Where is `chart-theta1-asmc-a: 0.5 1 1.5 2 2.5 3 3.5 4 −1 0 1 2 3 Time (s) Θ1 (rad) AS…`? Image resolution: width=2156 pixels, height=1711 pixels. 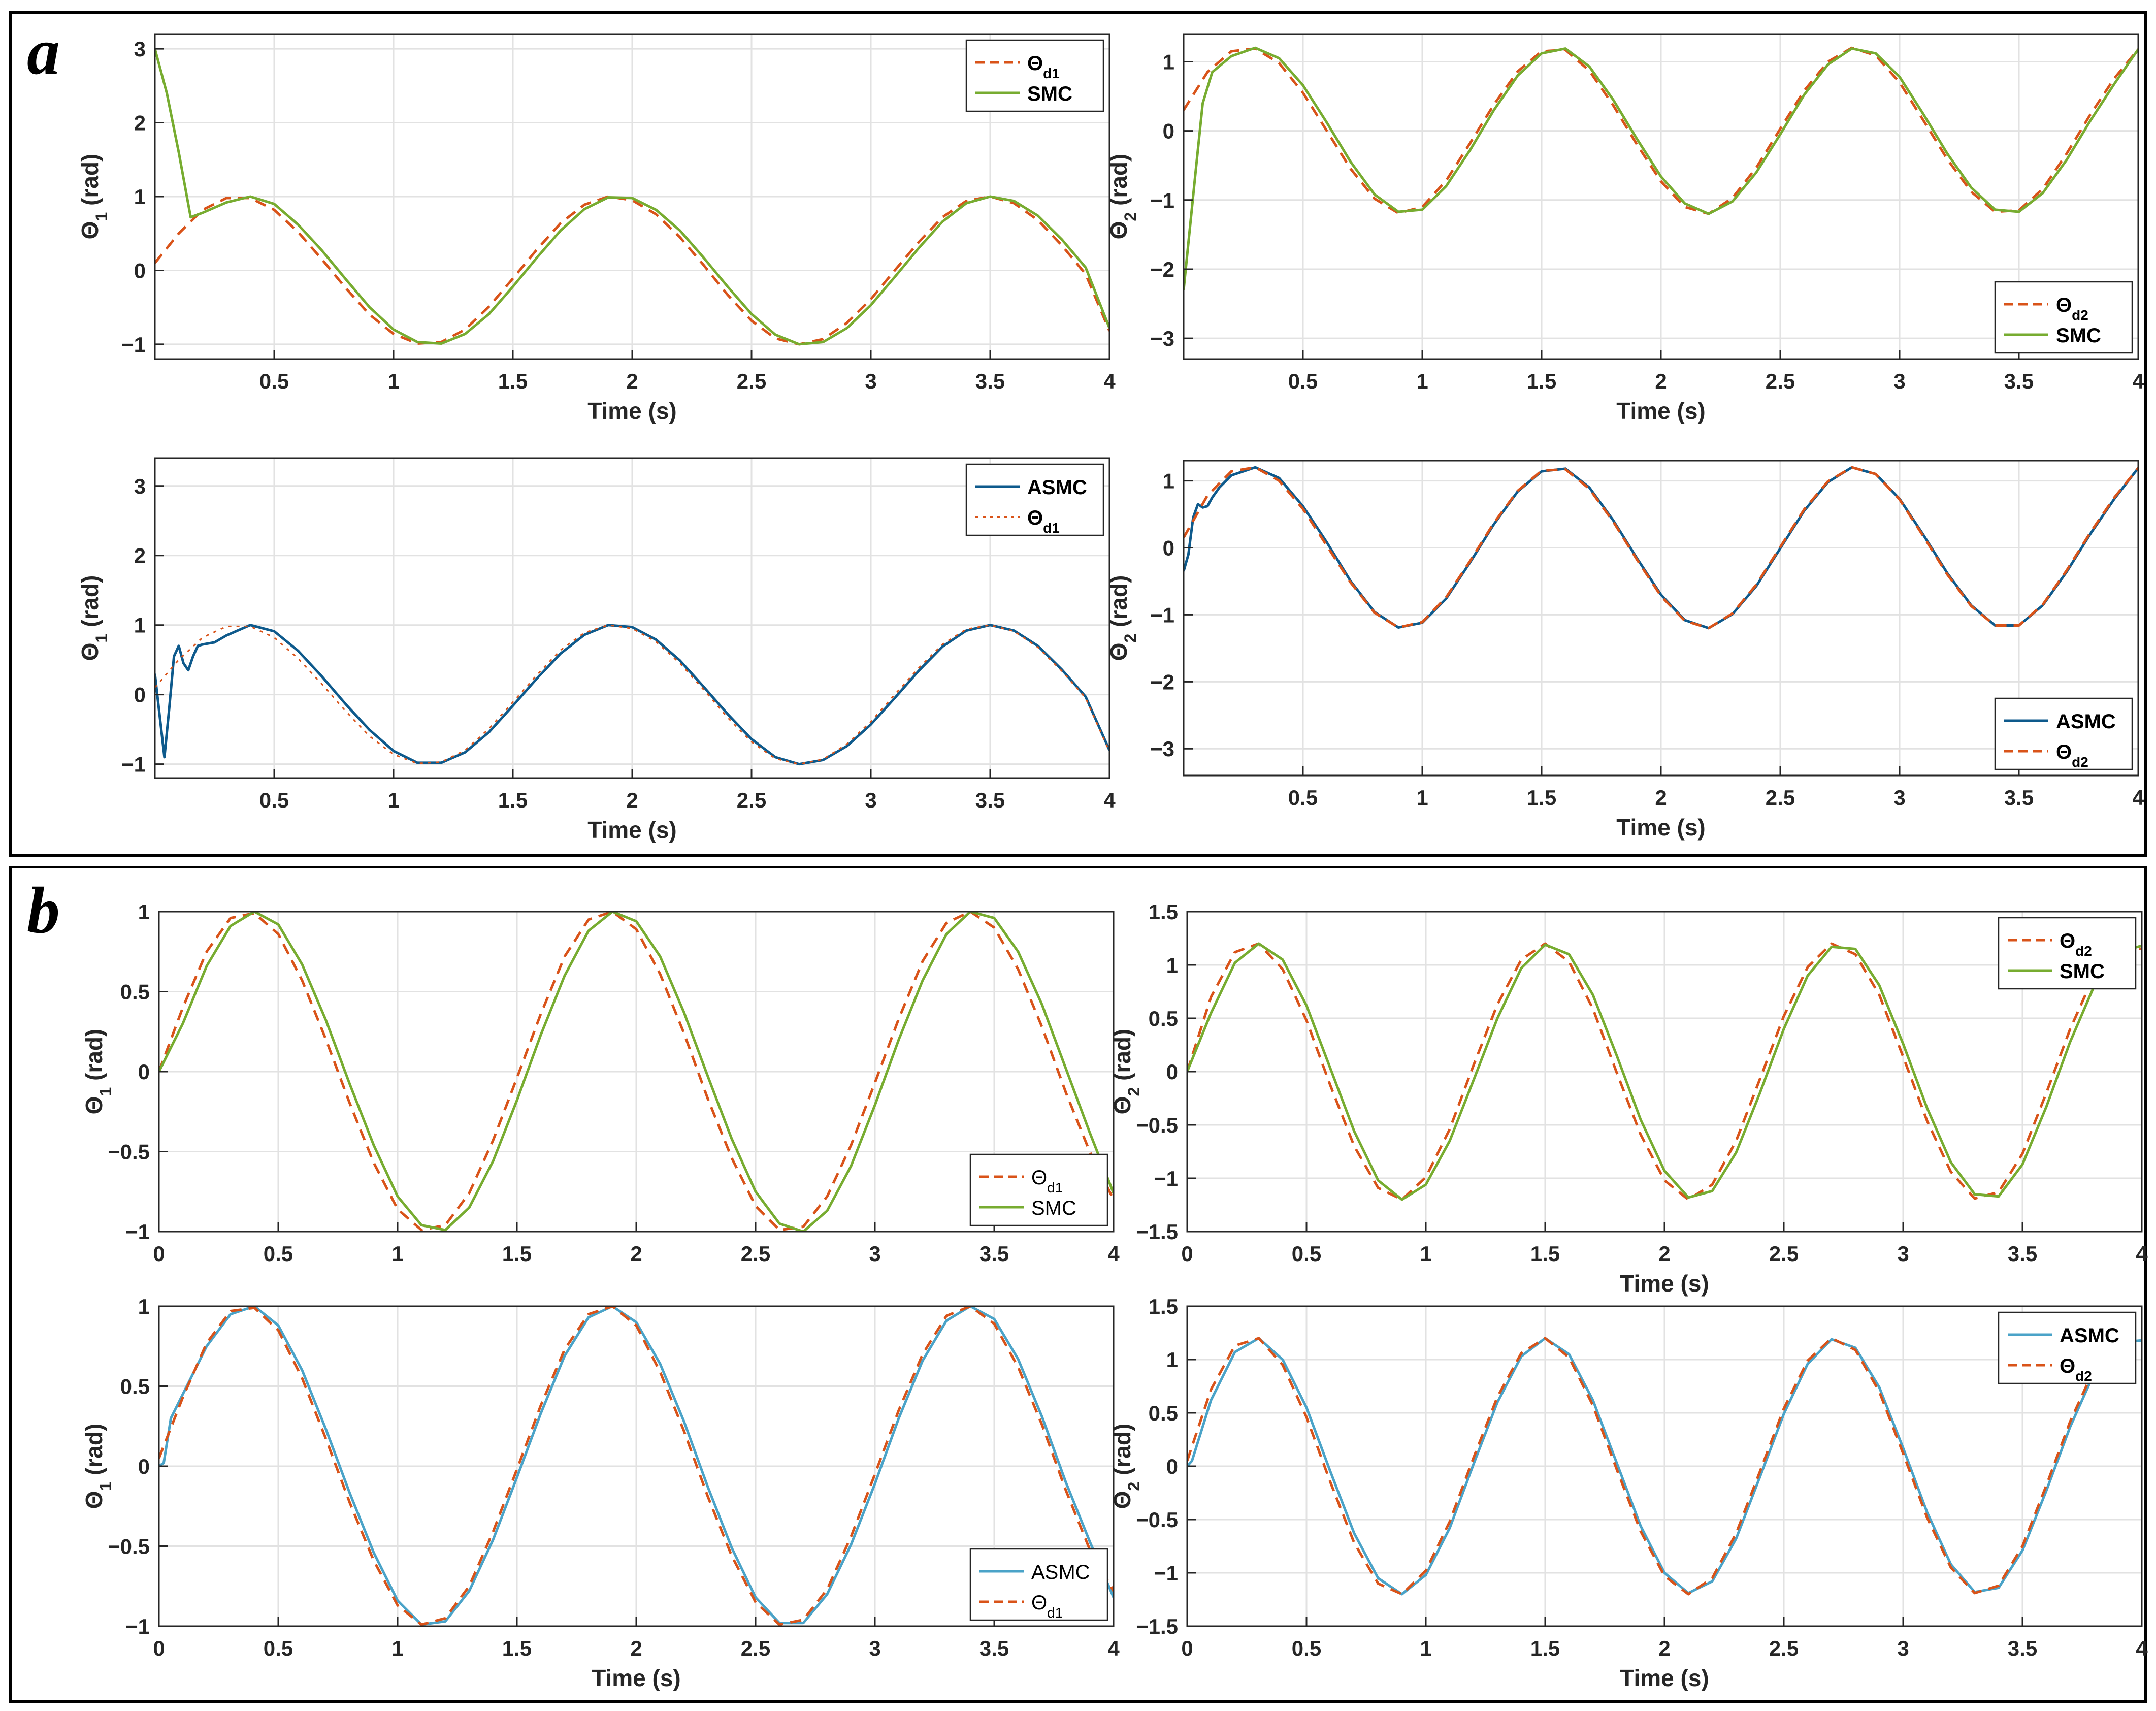
chart-theta1-asmc-a: 0.5 1 1.5 2 2.5 3 3.5 4 −1 0 1 2 3 Time (s) Θ1 (rad) AS… is located at coordinates (597, 650).